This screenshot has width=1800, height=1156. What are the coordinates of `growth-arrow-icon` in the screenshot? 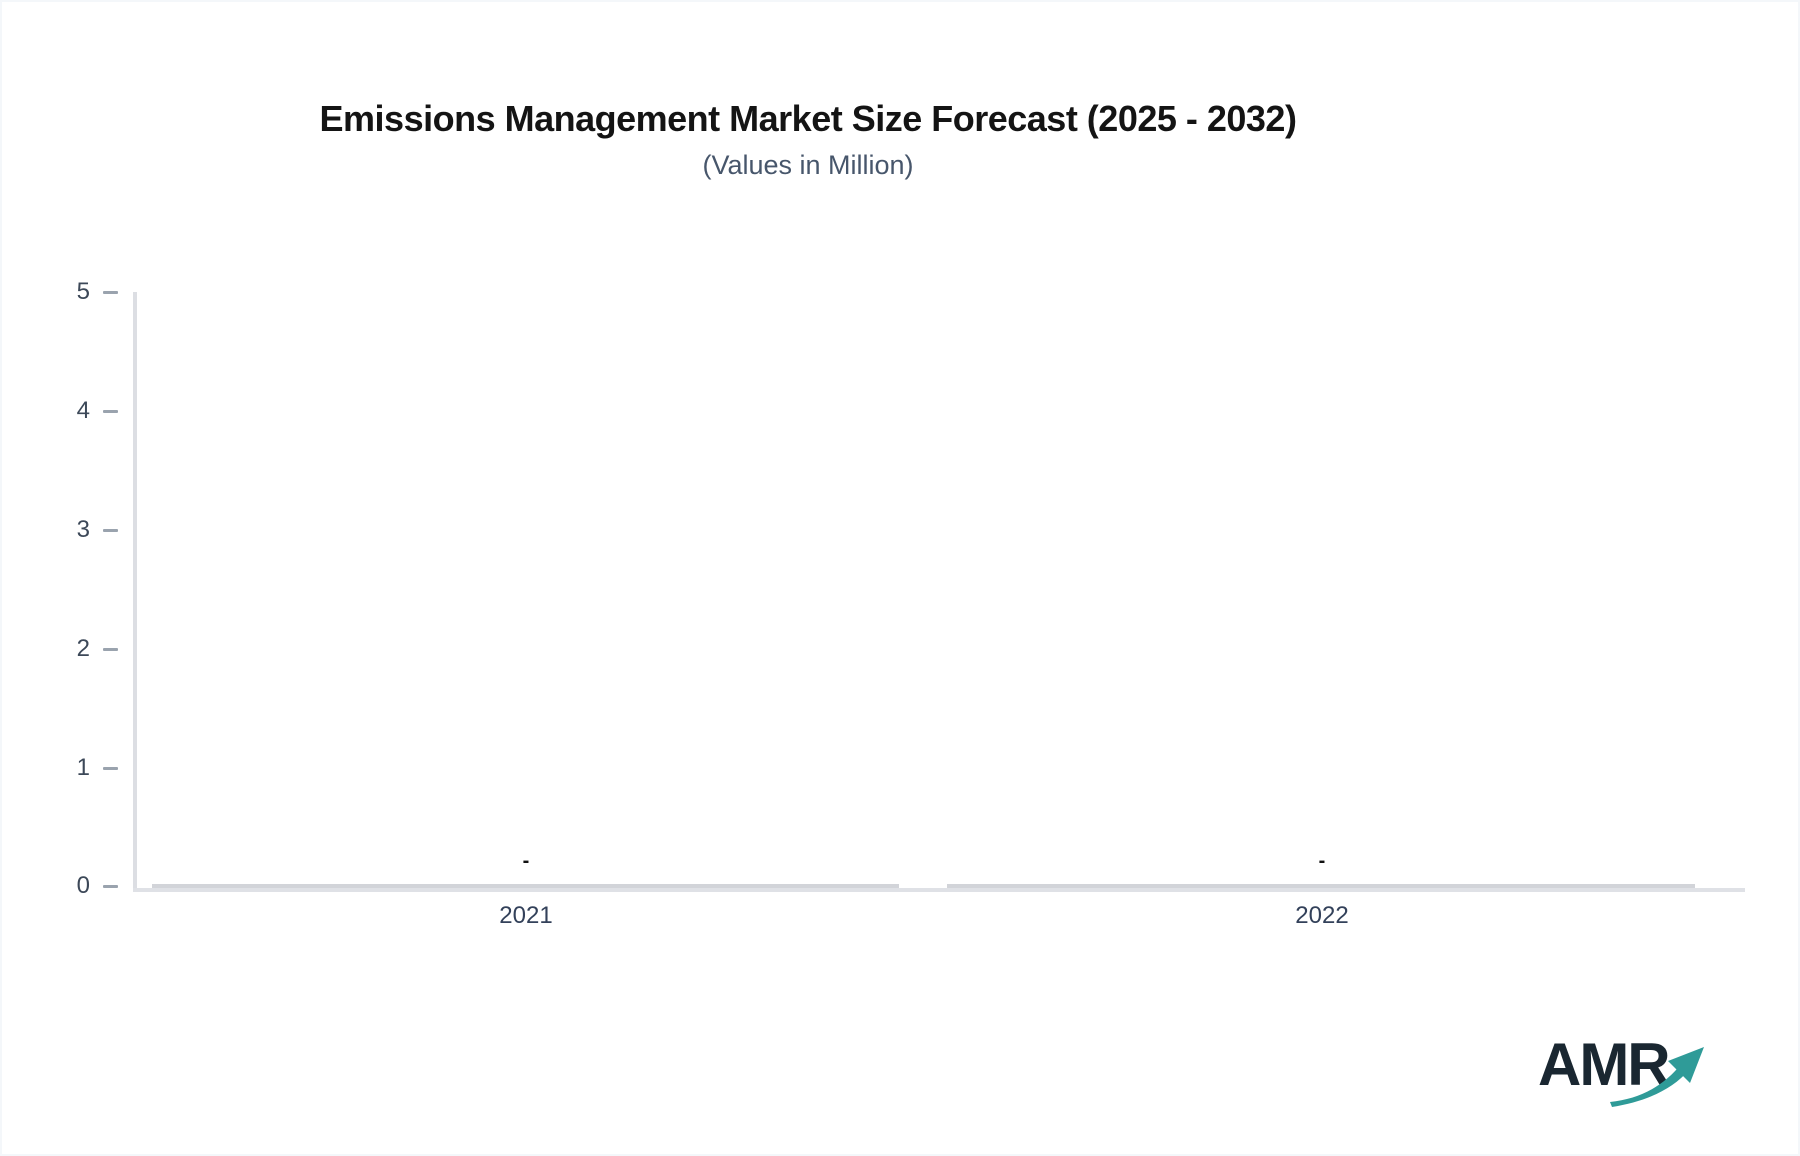 It's located at (1657, 1077).